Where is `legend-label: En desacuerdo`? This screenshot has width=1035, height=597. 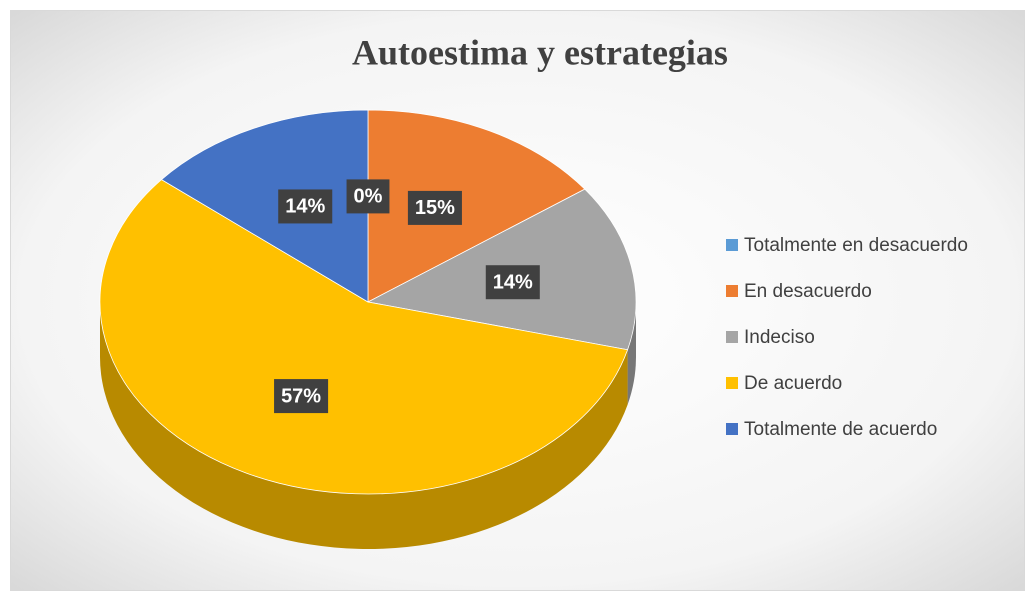
legend-label: En desacuerdo is located at coordinates (808, 291).